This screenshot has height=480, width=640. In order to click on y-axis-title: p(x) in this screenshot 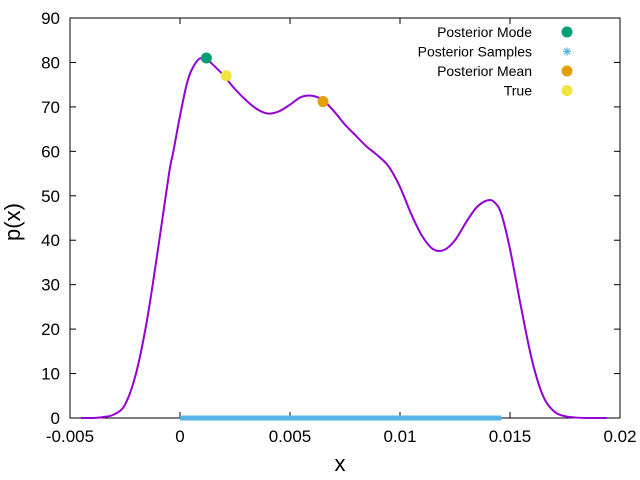, I will do `click(12, 222)`.